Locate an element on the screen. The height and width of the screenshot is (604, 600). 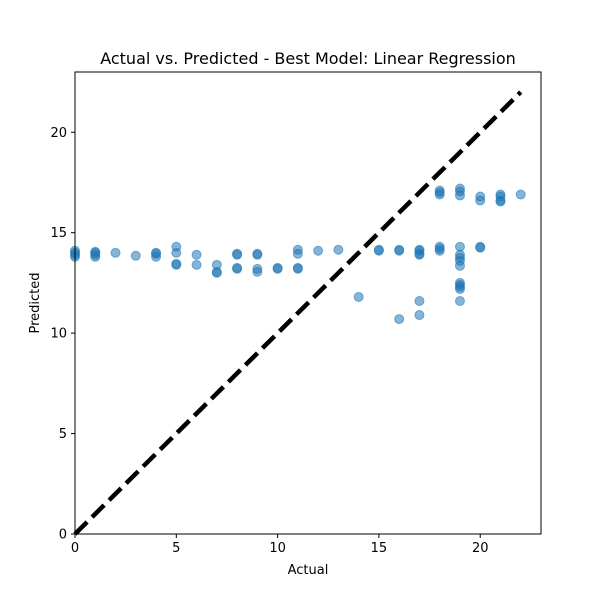
x-axis-label: Actual is located at coordinates (308, 570).